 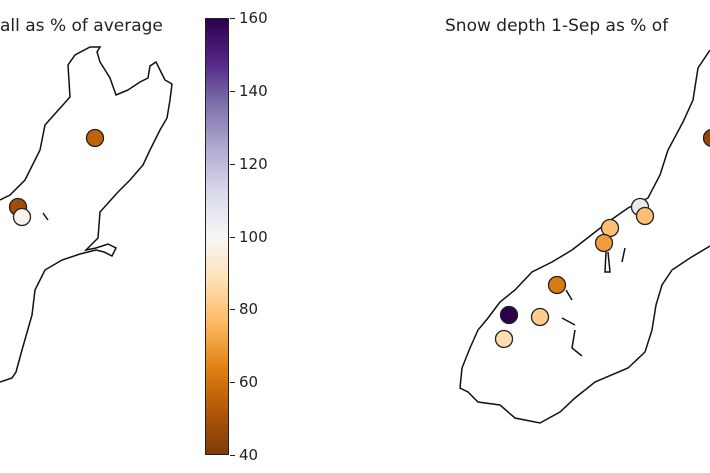 I want to click on colorbar-tick-label: 120, so click(x=253, y=163).